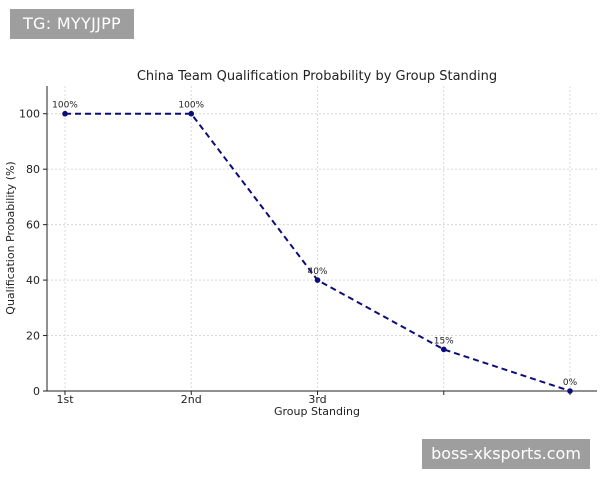 Image resolution: width=600 pixels, height=480 pixels. I want to click on y-tick-label: 80, so click(33, 169).